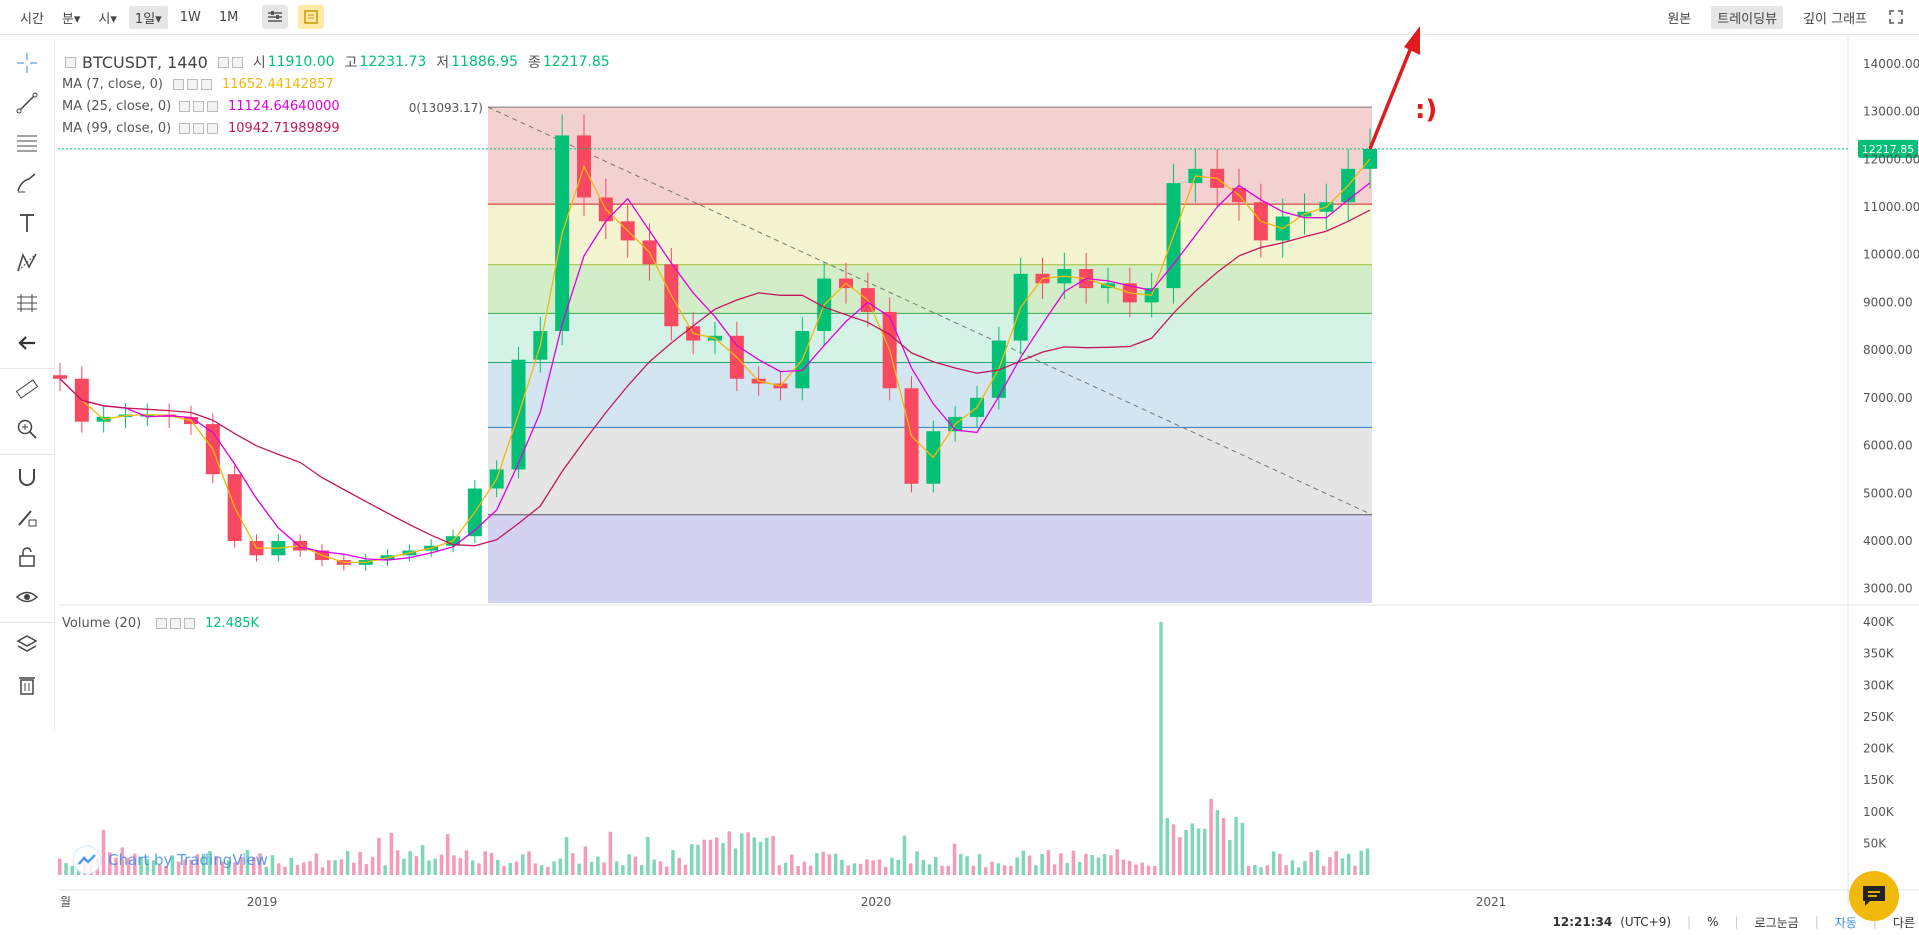 This screenshot has width=1919, height=935. I want to click on visibility-icon, so click(223, 62).